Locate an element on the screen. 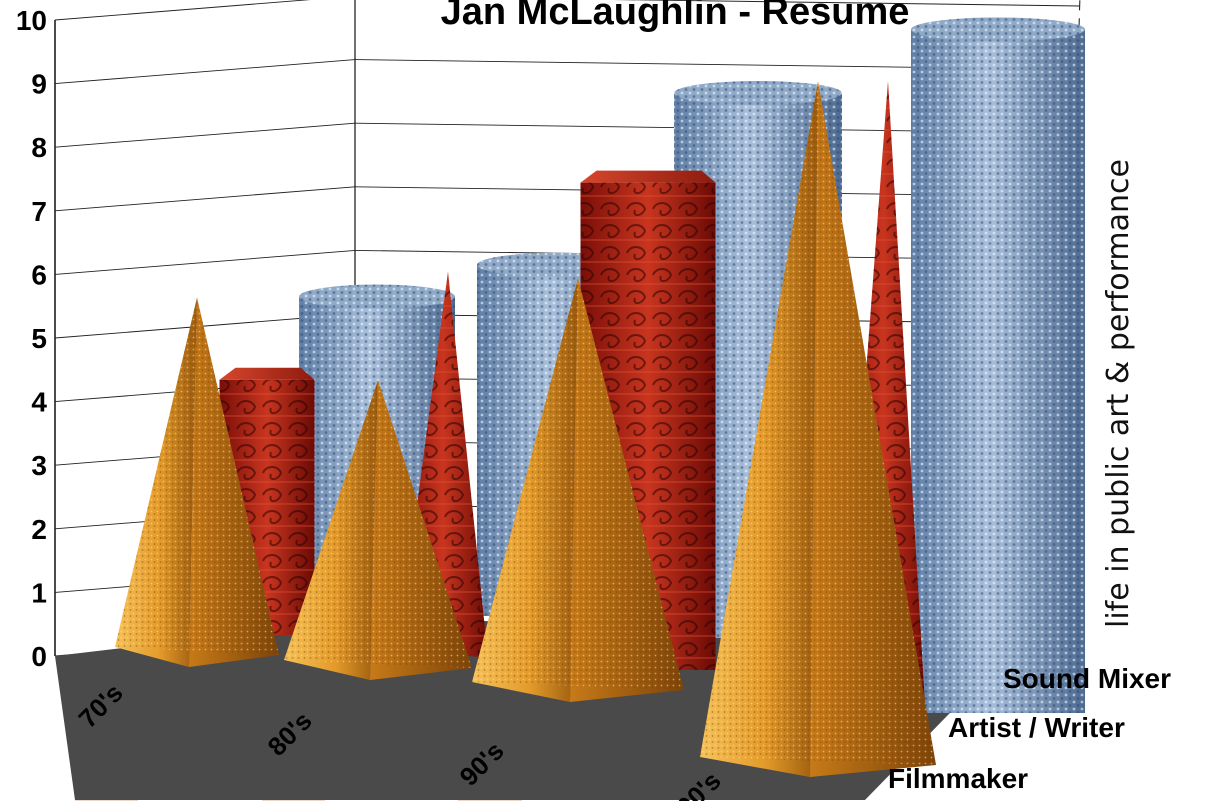 The width and height of the screenshot is (1217, 801). y-tick-label: 6 is located at coordinates (39, 274).